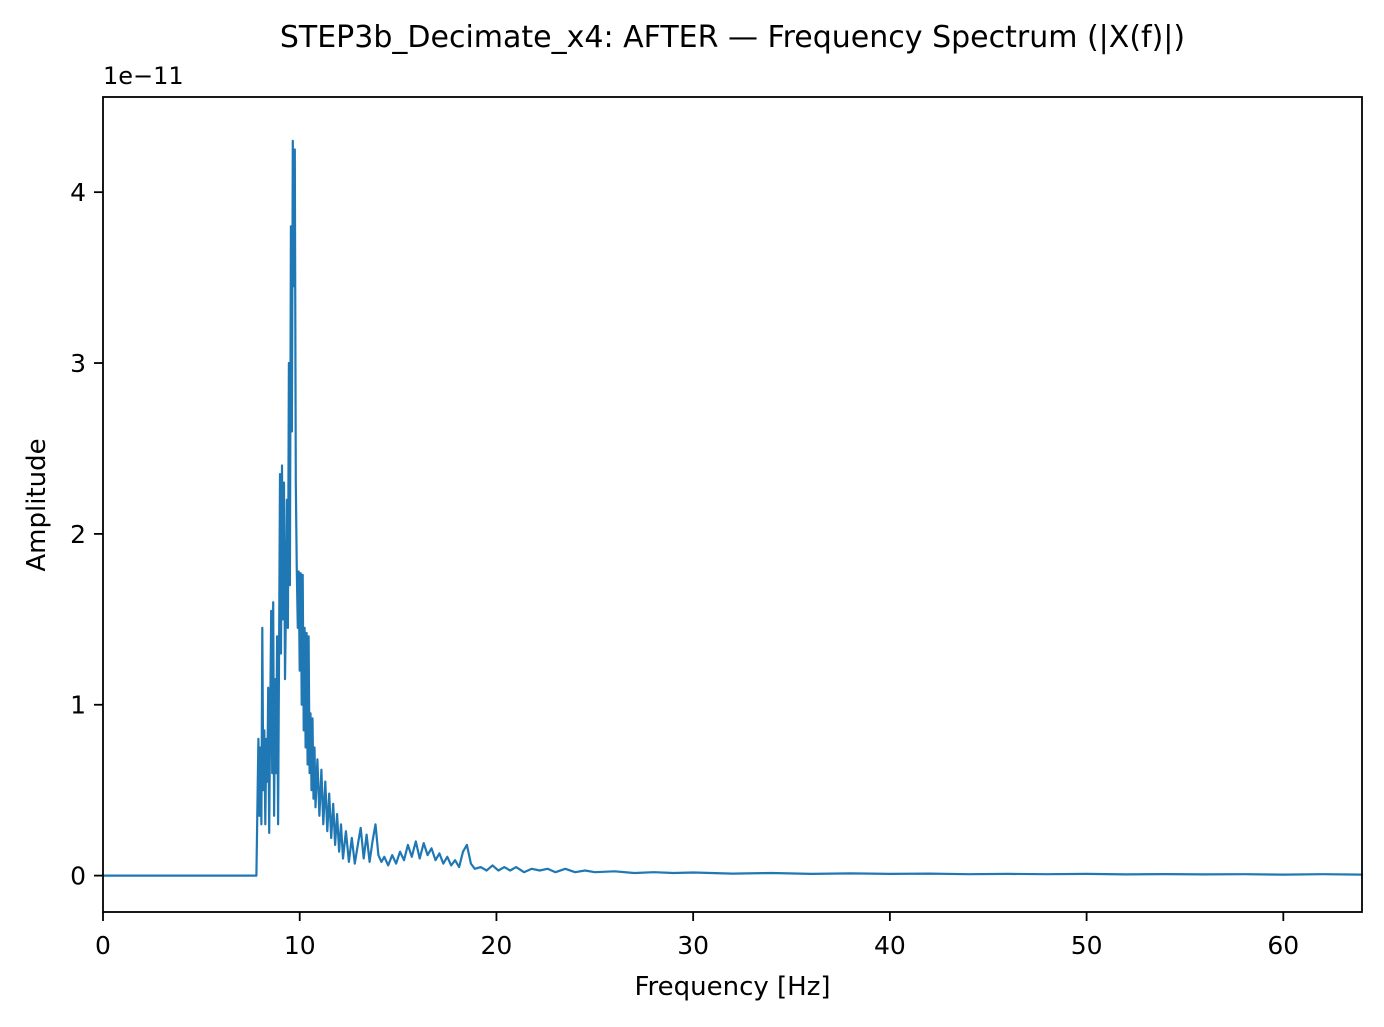 This screenshot has height=1027, width=1384. I want to click on x-tick-label: 40, so click(890, 945).